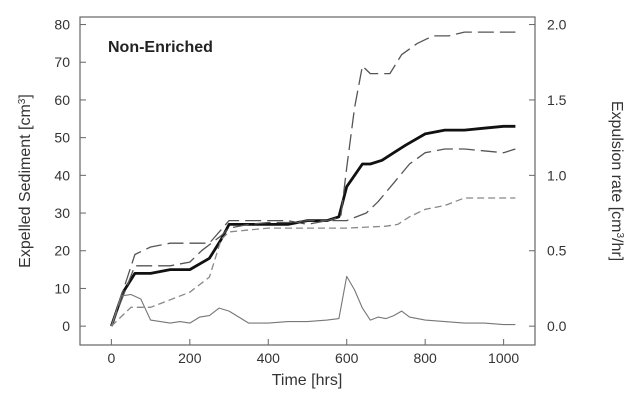  I want to click on y-left-tick-label: 20, so click(62, 251).